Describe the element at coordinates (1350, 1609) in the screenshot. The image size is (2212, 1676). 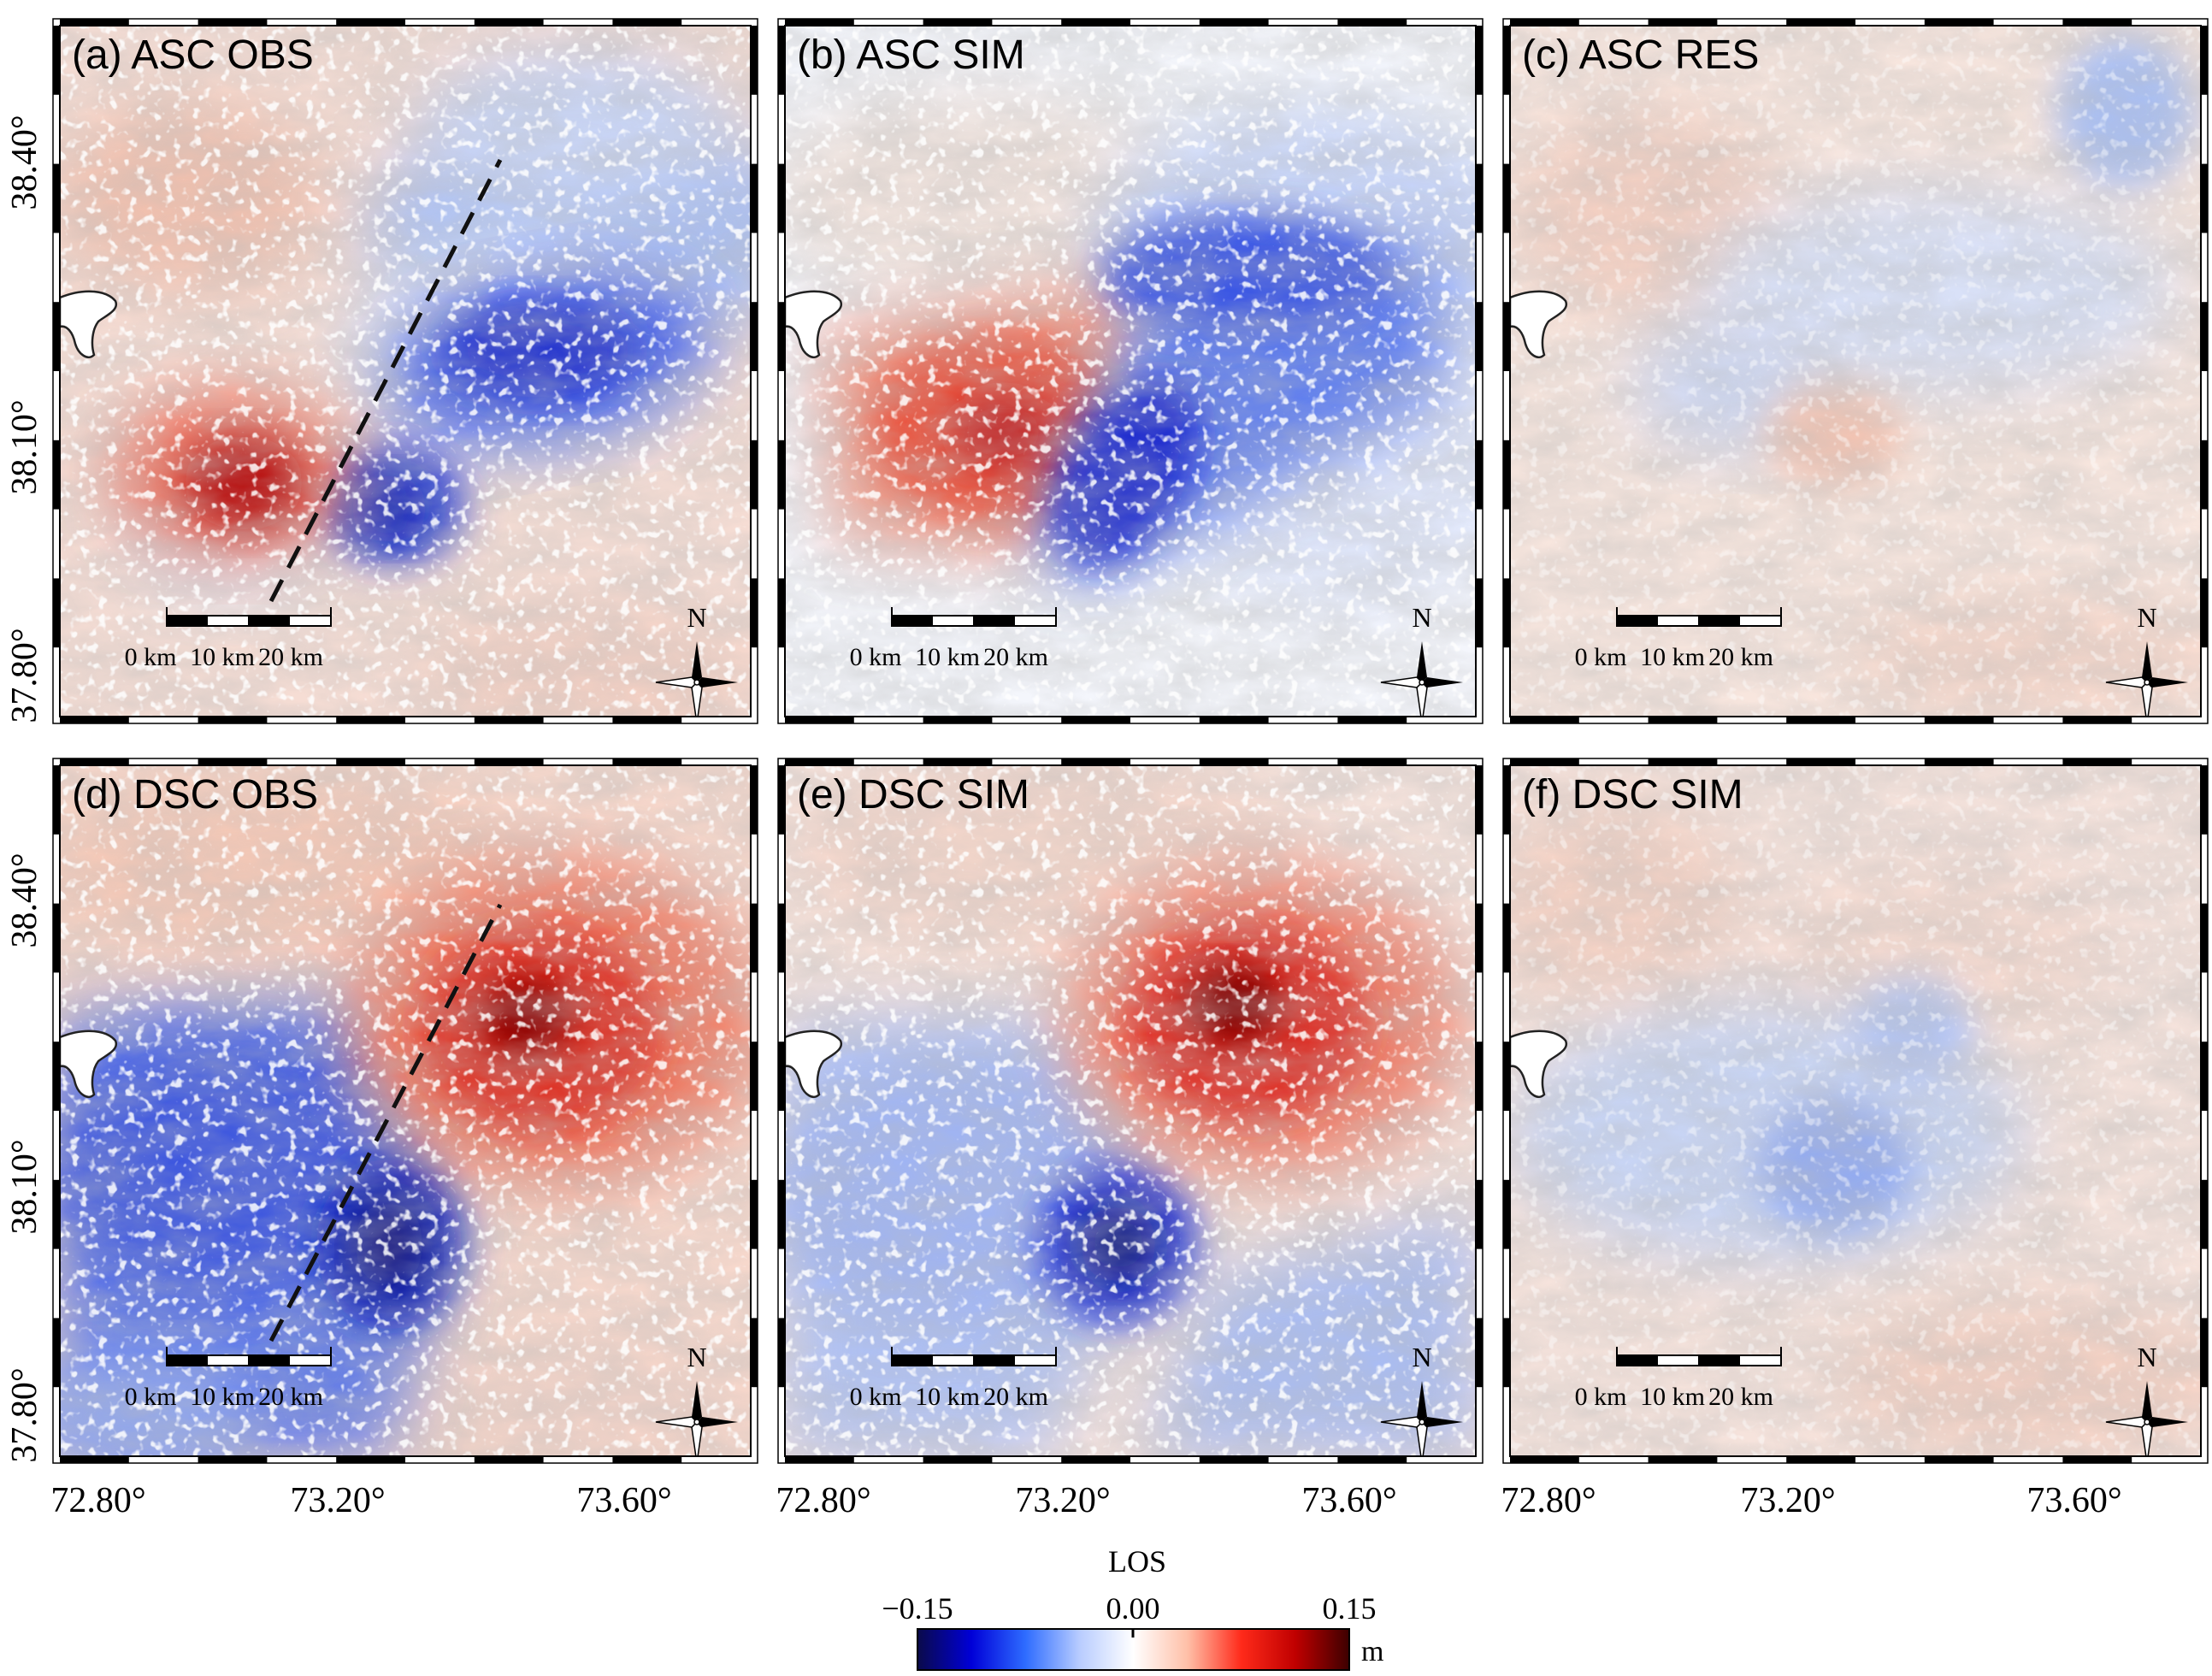
I see `colorbar-max-label: 0.15` at that location.